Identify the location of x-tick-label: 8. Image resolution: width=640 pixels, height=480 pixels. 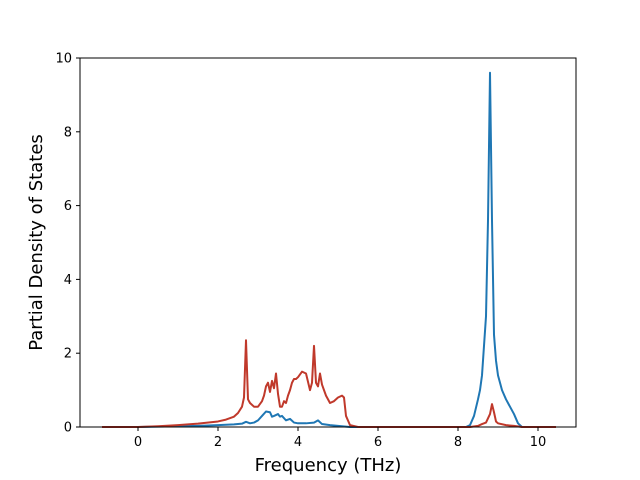
(458, 442).